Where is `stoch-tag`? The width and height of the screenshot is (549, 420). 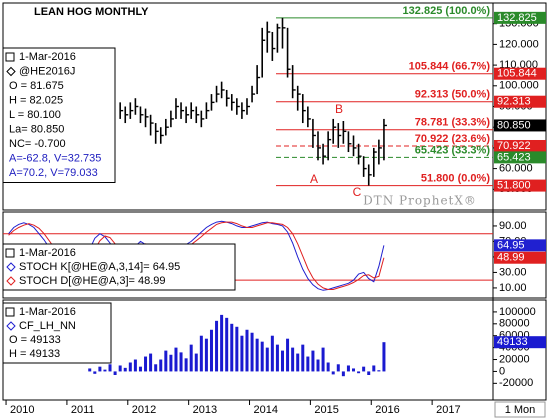
stoch-tag is located at coordinates (520, 245).